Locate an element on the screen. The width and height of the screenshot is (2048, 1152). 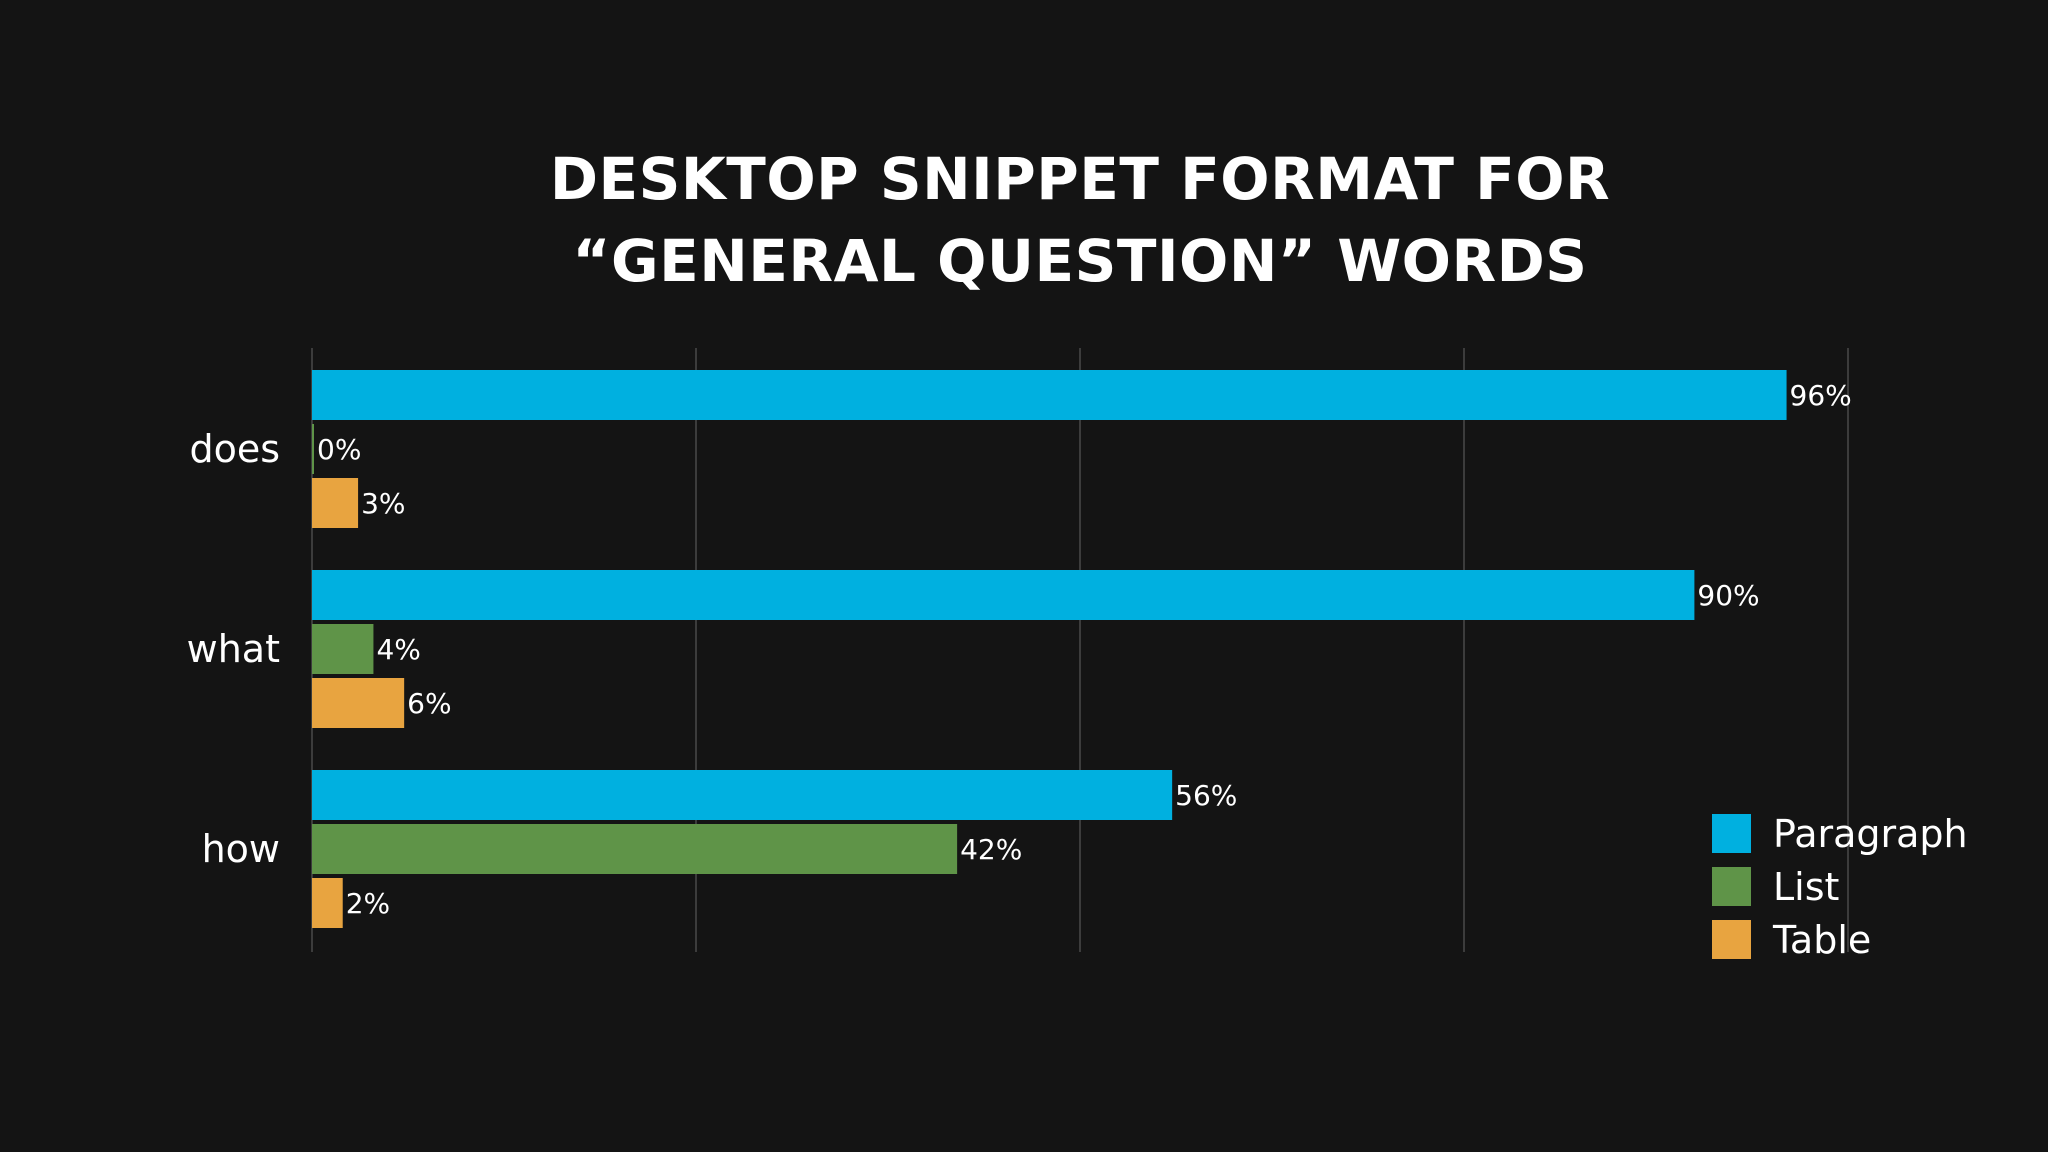
legend-label-paragraph: Paragraph is located at coordinates (1870, 834).